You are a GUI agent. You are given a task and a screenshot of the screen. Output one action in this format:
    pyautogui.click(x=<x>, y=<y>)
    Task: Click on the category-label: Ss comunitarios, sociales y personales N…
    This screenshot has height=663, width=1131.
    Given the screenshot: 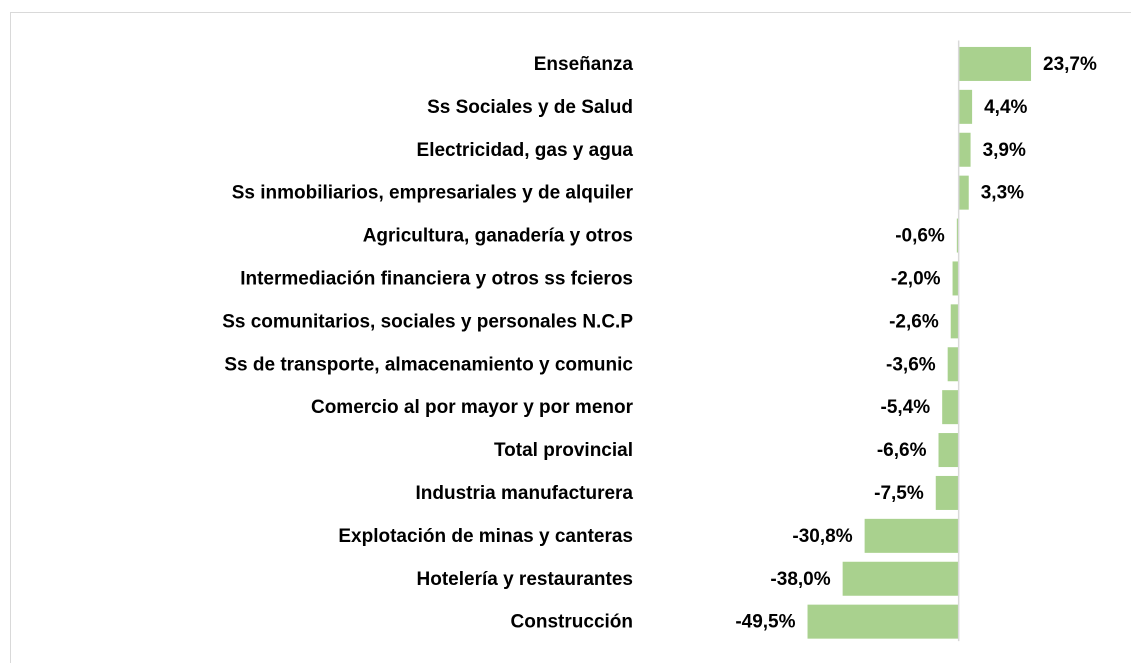 What is the action you would take?
    pyautogui.click(x=427, y=321)
    